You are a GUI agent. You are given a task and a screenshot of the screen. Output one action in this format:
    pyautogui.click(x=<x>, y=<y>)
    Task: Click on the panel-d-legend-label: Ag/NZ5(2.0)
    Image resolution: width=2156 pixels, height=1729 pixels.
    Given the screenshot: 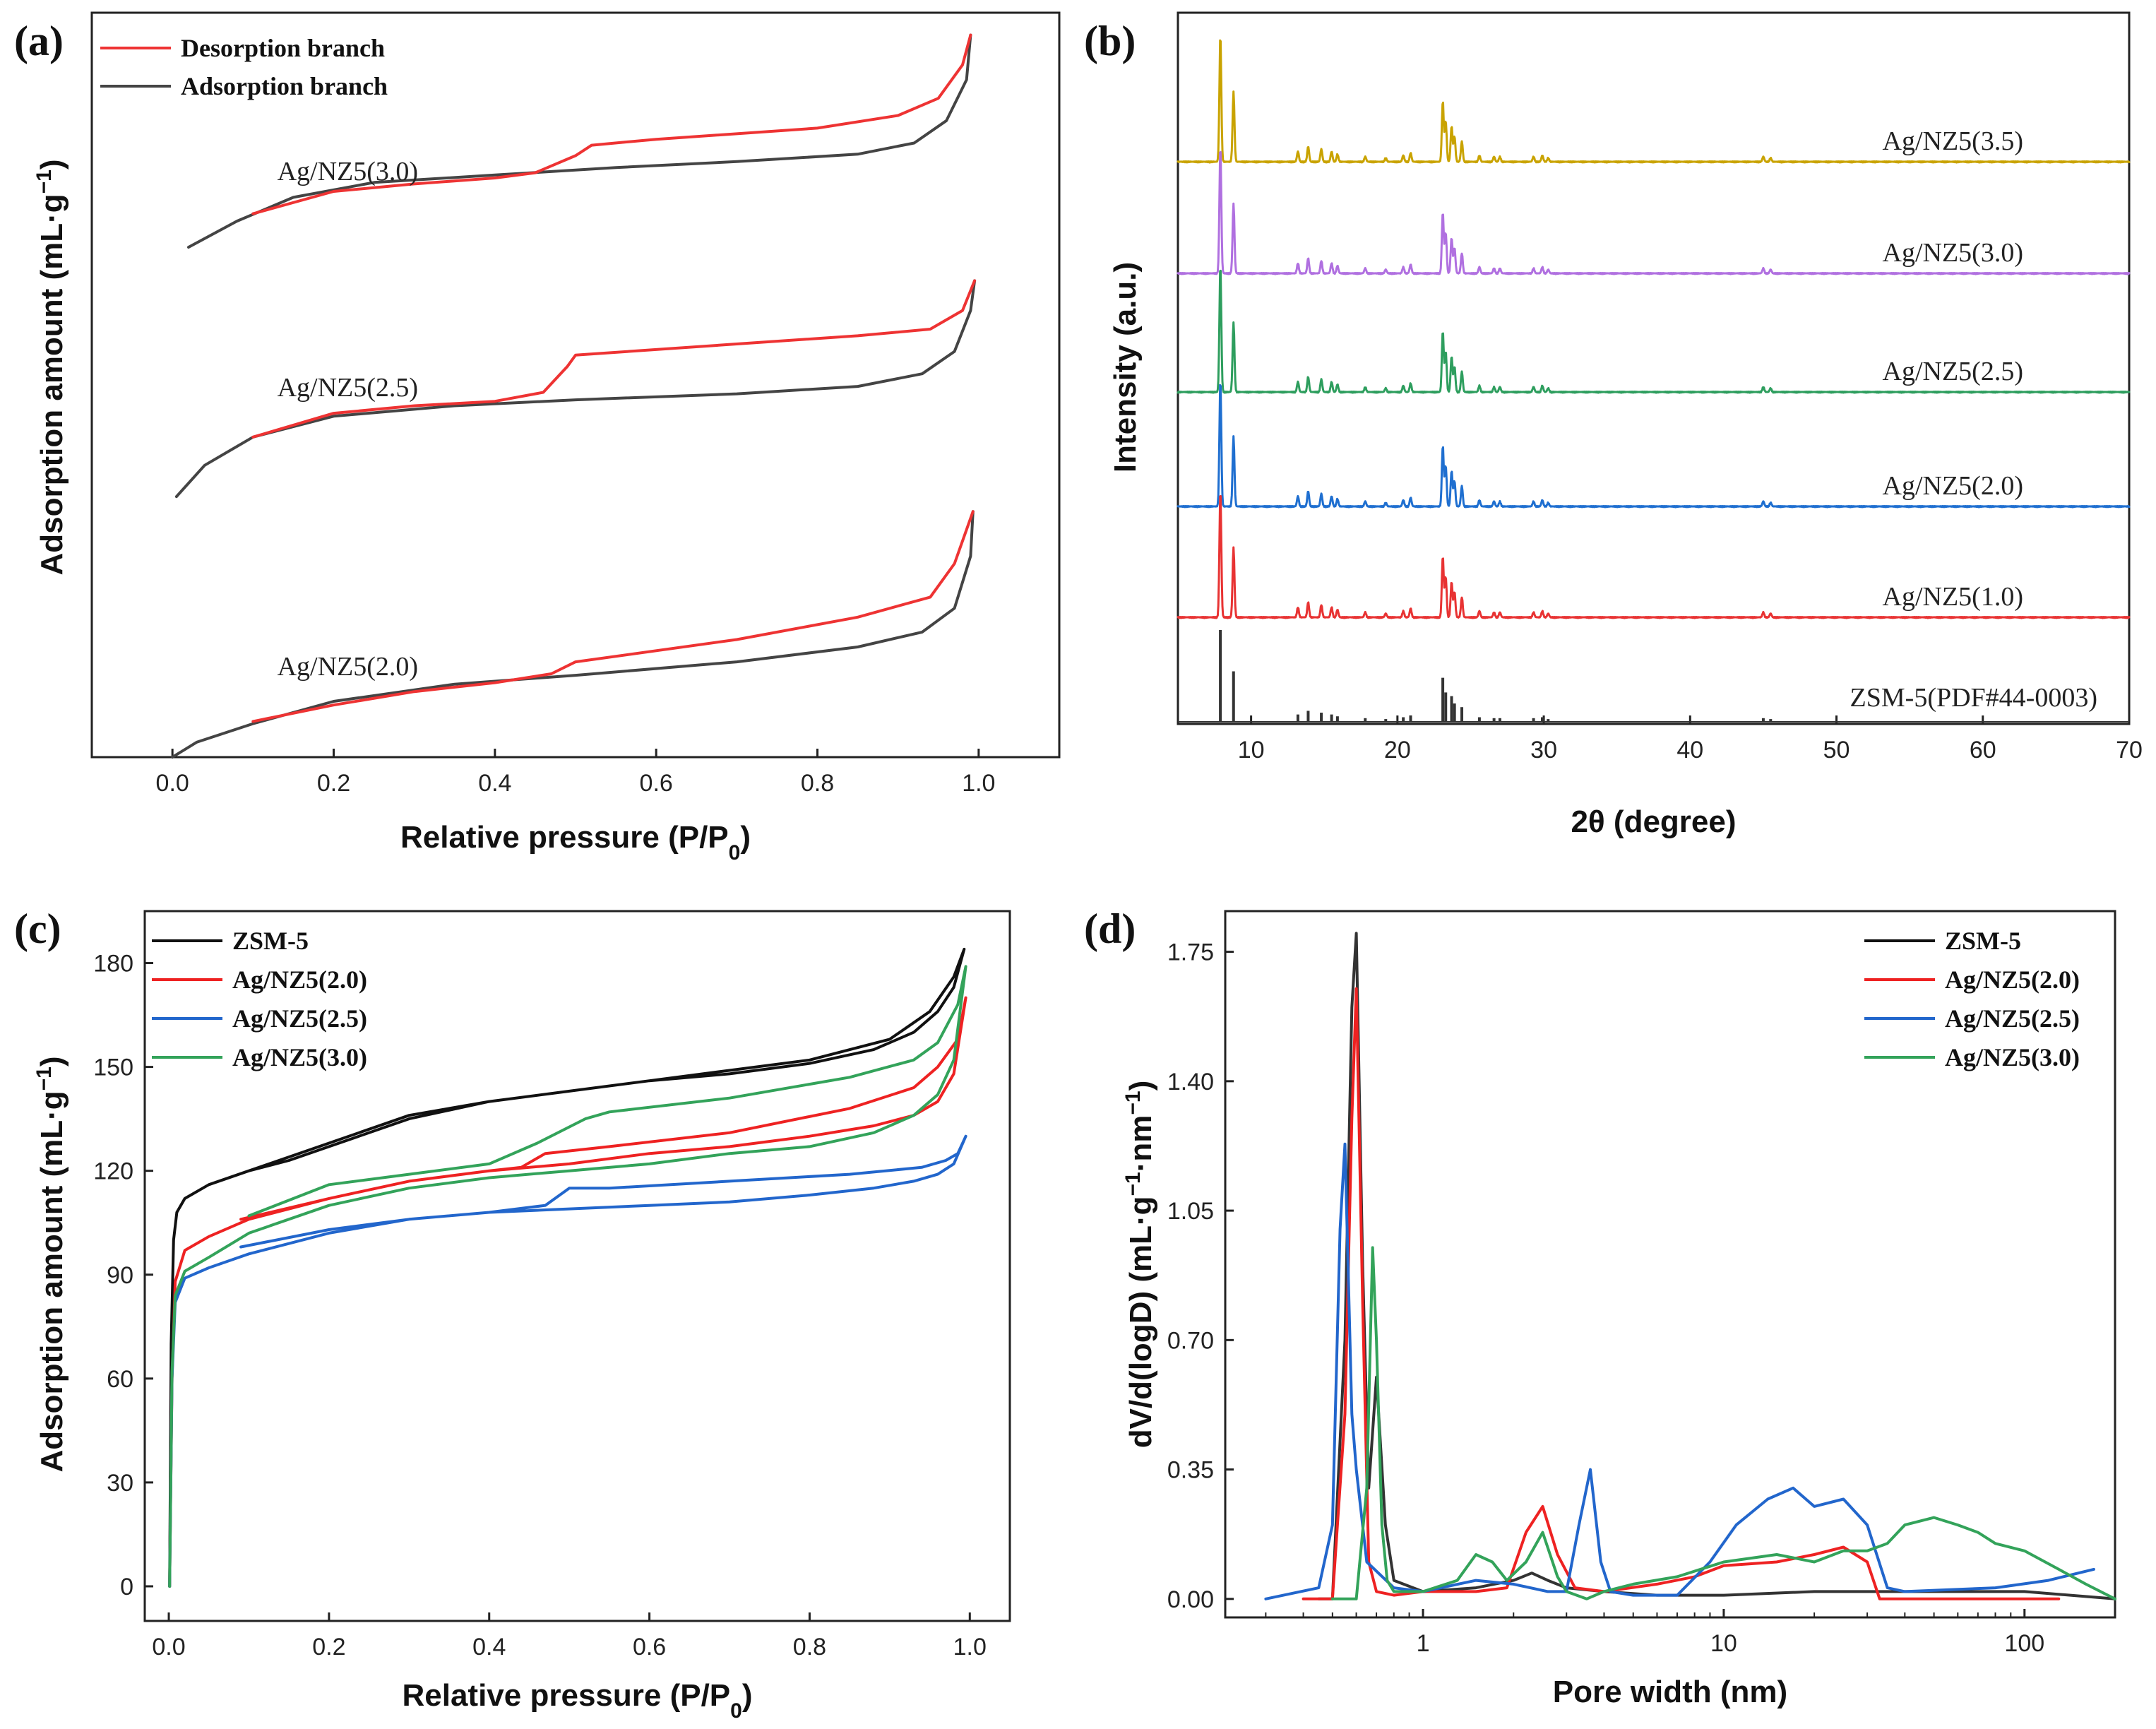 What is the action you would take?
    pyautogui.click(x=2012, y=980)
    